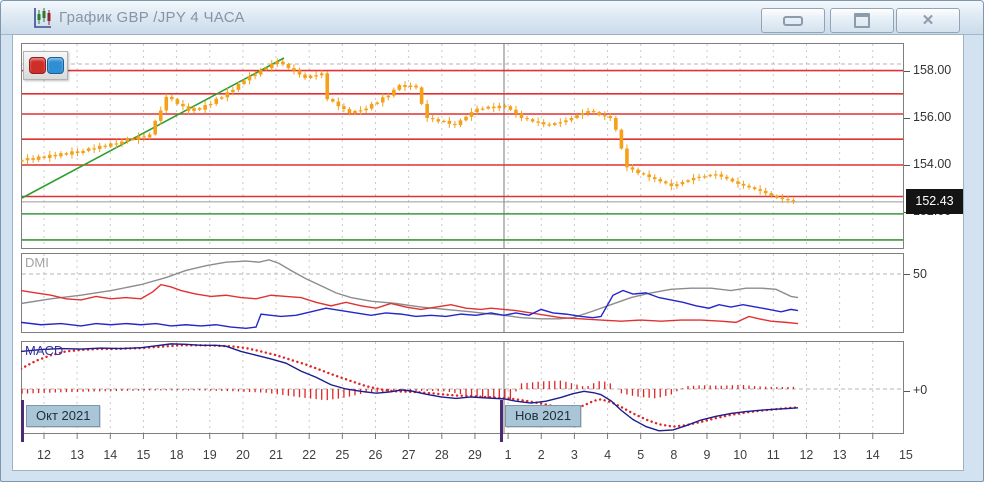  What do you see at coordinates (375, 455) in the screenshot?
I see `x-axis-label: 26` at bounding box center [375, 455].